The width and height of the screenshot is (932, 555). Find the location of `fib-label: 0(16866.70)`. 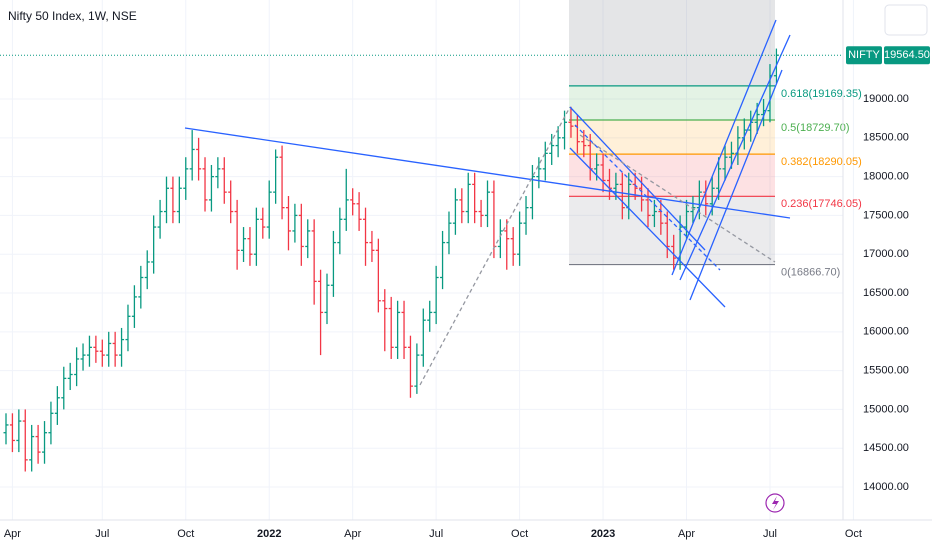

fib-label: 0(16866.70) is located at coordinates (810, 272).